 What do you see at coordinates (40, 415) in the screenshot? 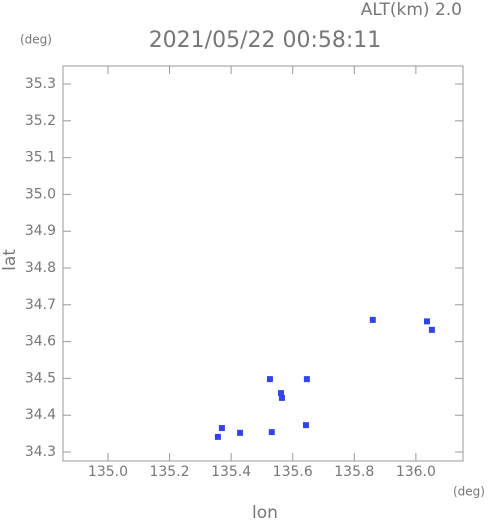
I see `y-tick-label: 34.4` at bounding box center [40, 415].